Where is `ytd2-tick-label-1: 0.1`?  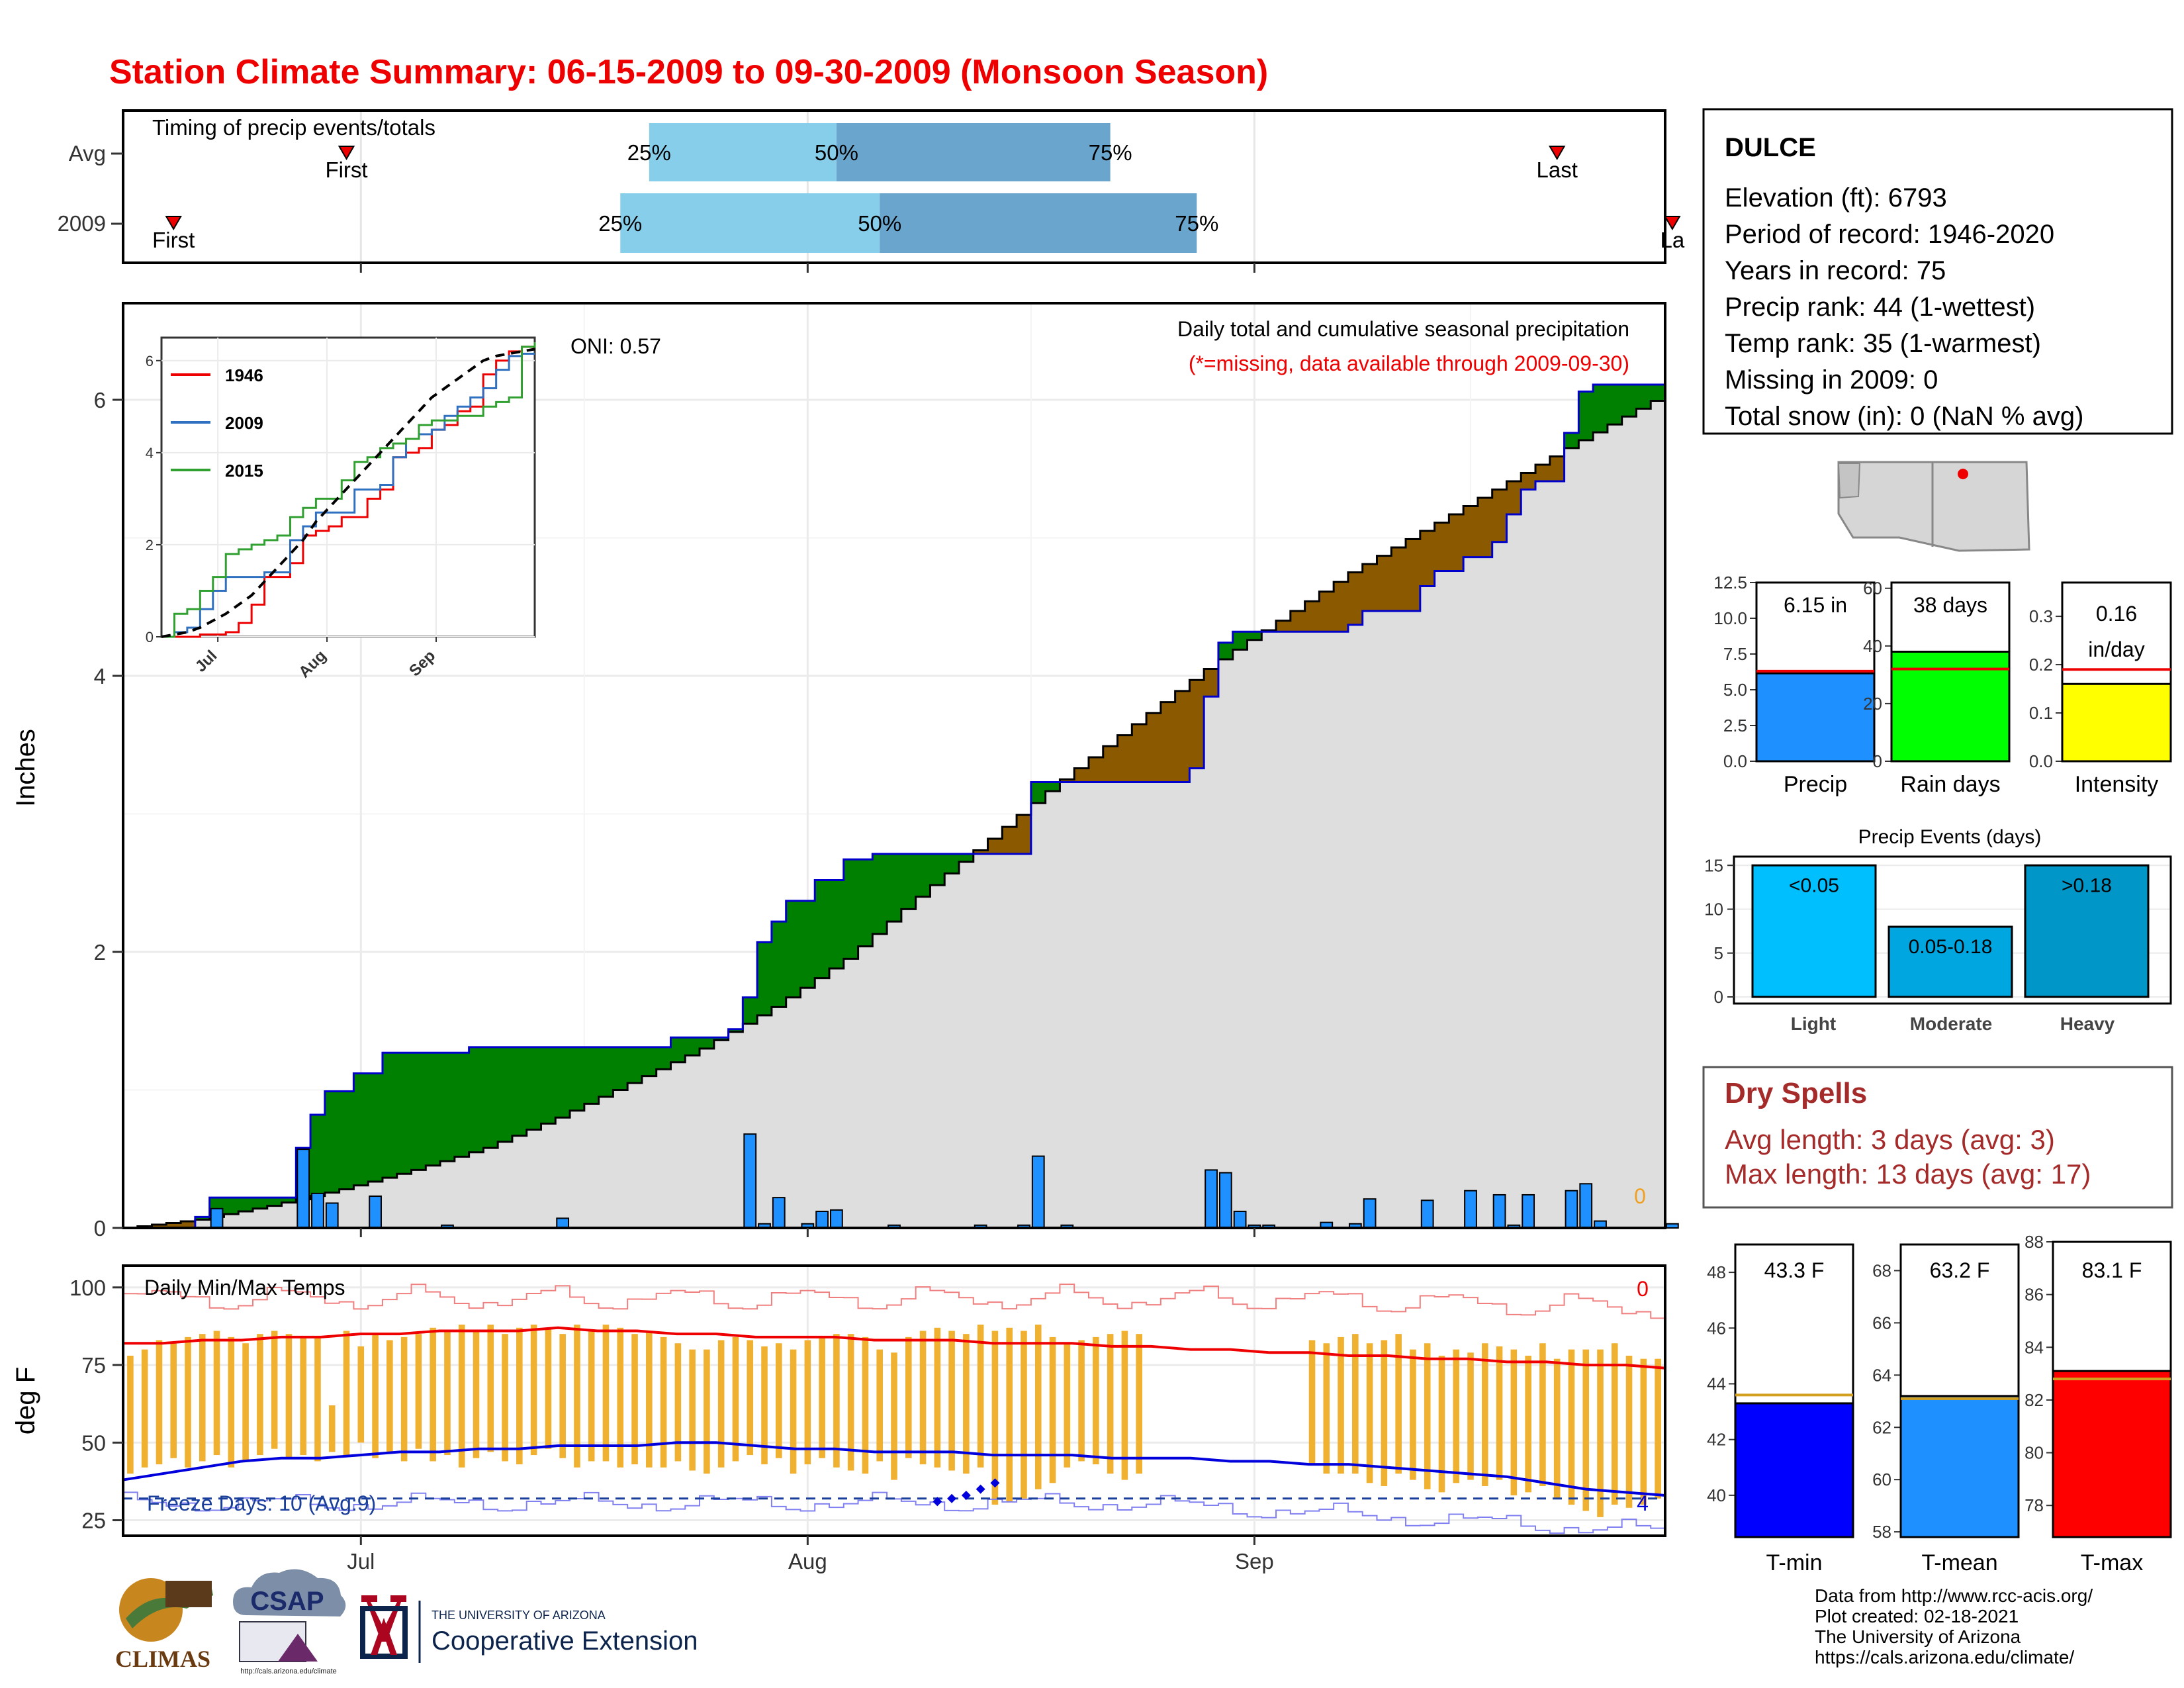 ytd2-tick-label-1: 0.1 is located at coordinates (2041, 713).